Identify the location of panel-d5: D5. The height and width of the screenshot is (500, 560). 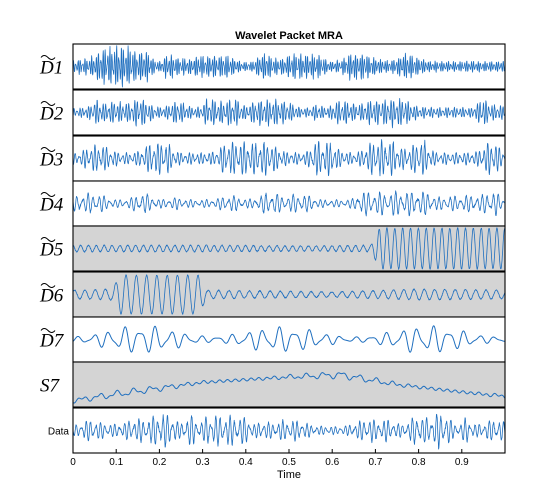
(272, 248).